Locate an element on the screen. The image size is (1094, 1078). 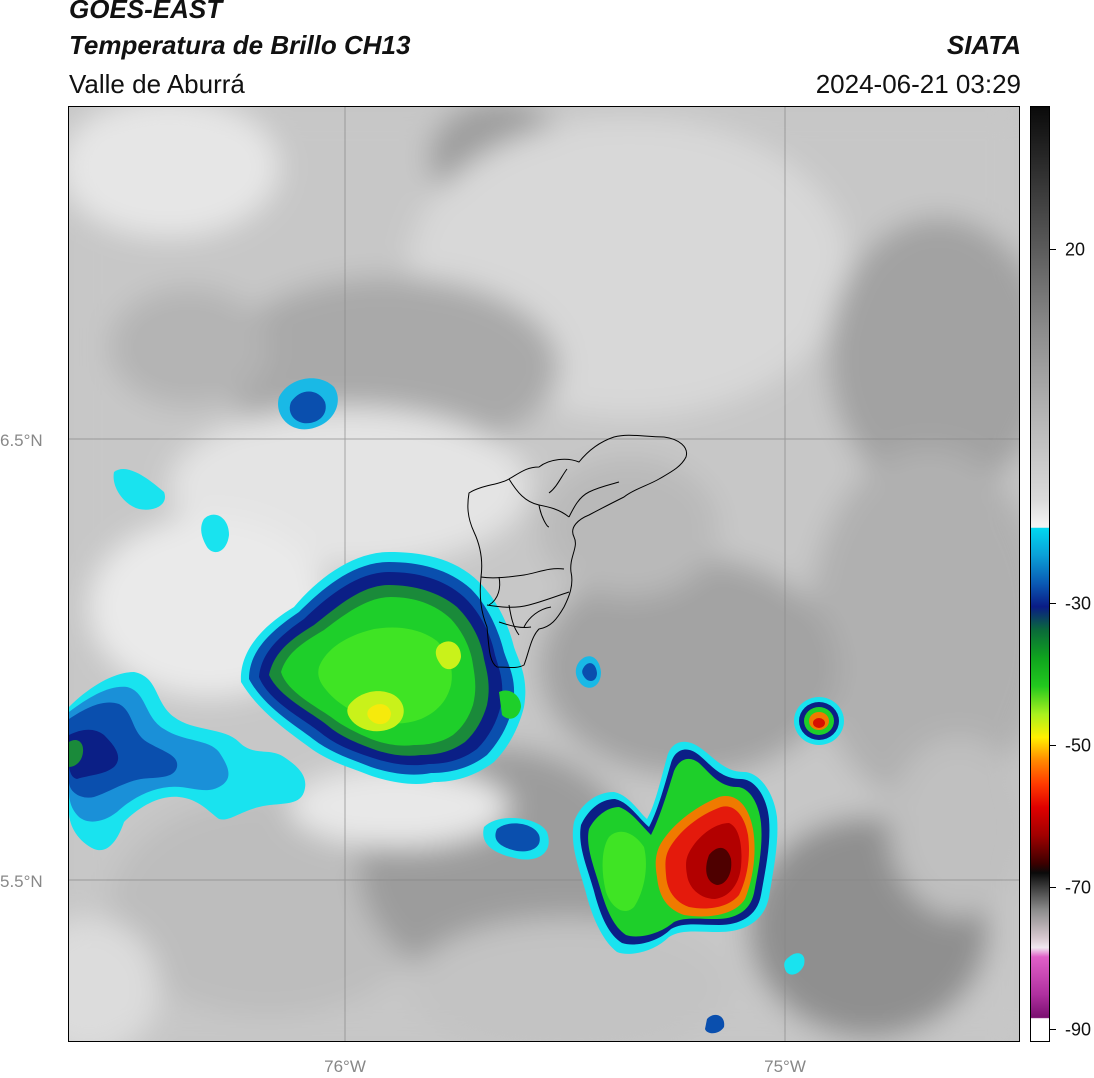
colorbar-label: -30 is located at coordinates (1078, 603).